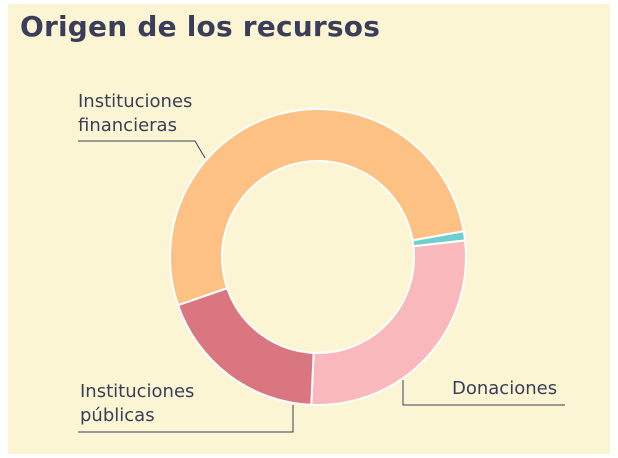 This screenshot has height=458, width=618. I want to click on slice-label: Instituciones financieras, so click(135, 113).